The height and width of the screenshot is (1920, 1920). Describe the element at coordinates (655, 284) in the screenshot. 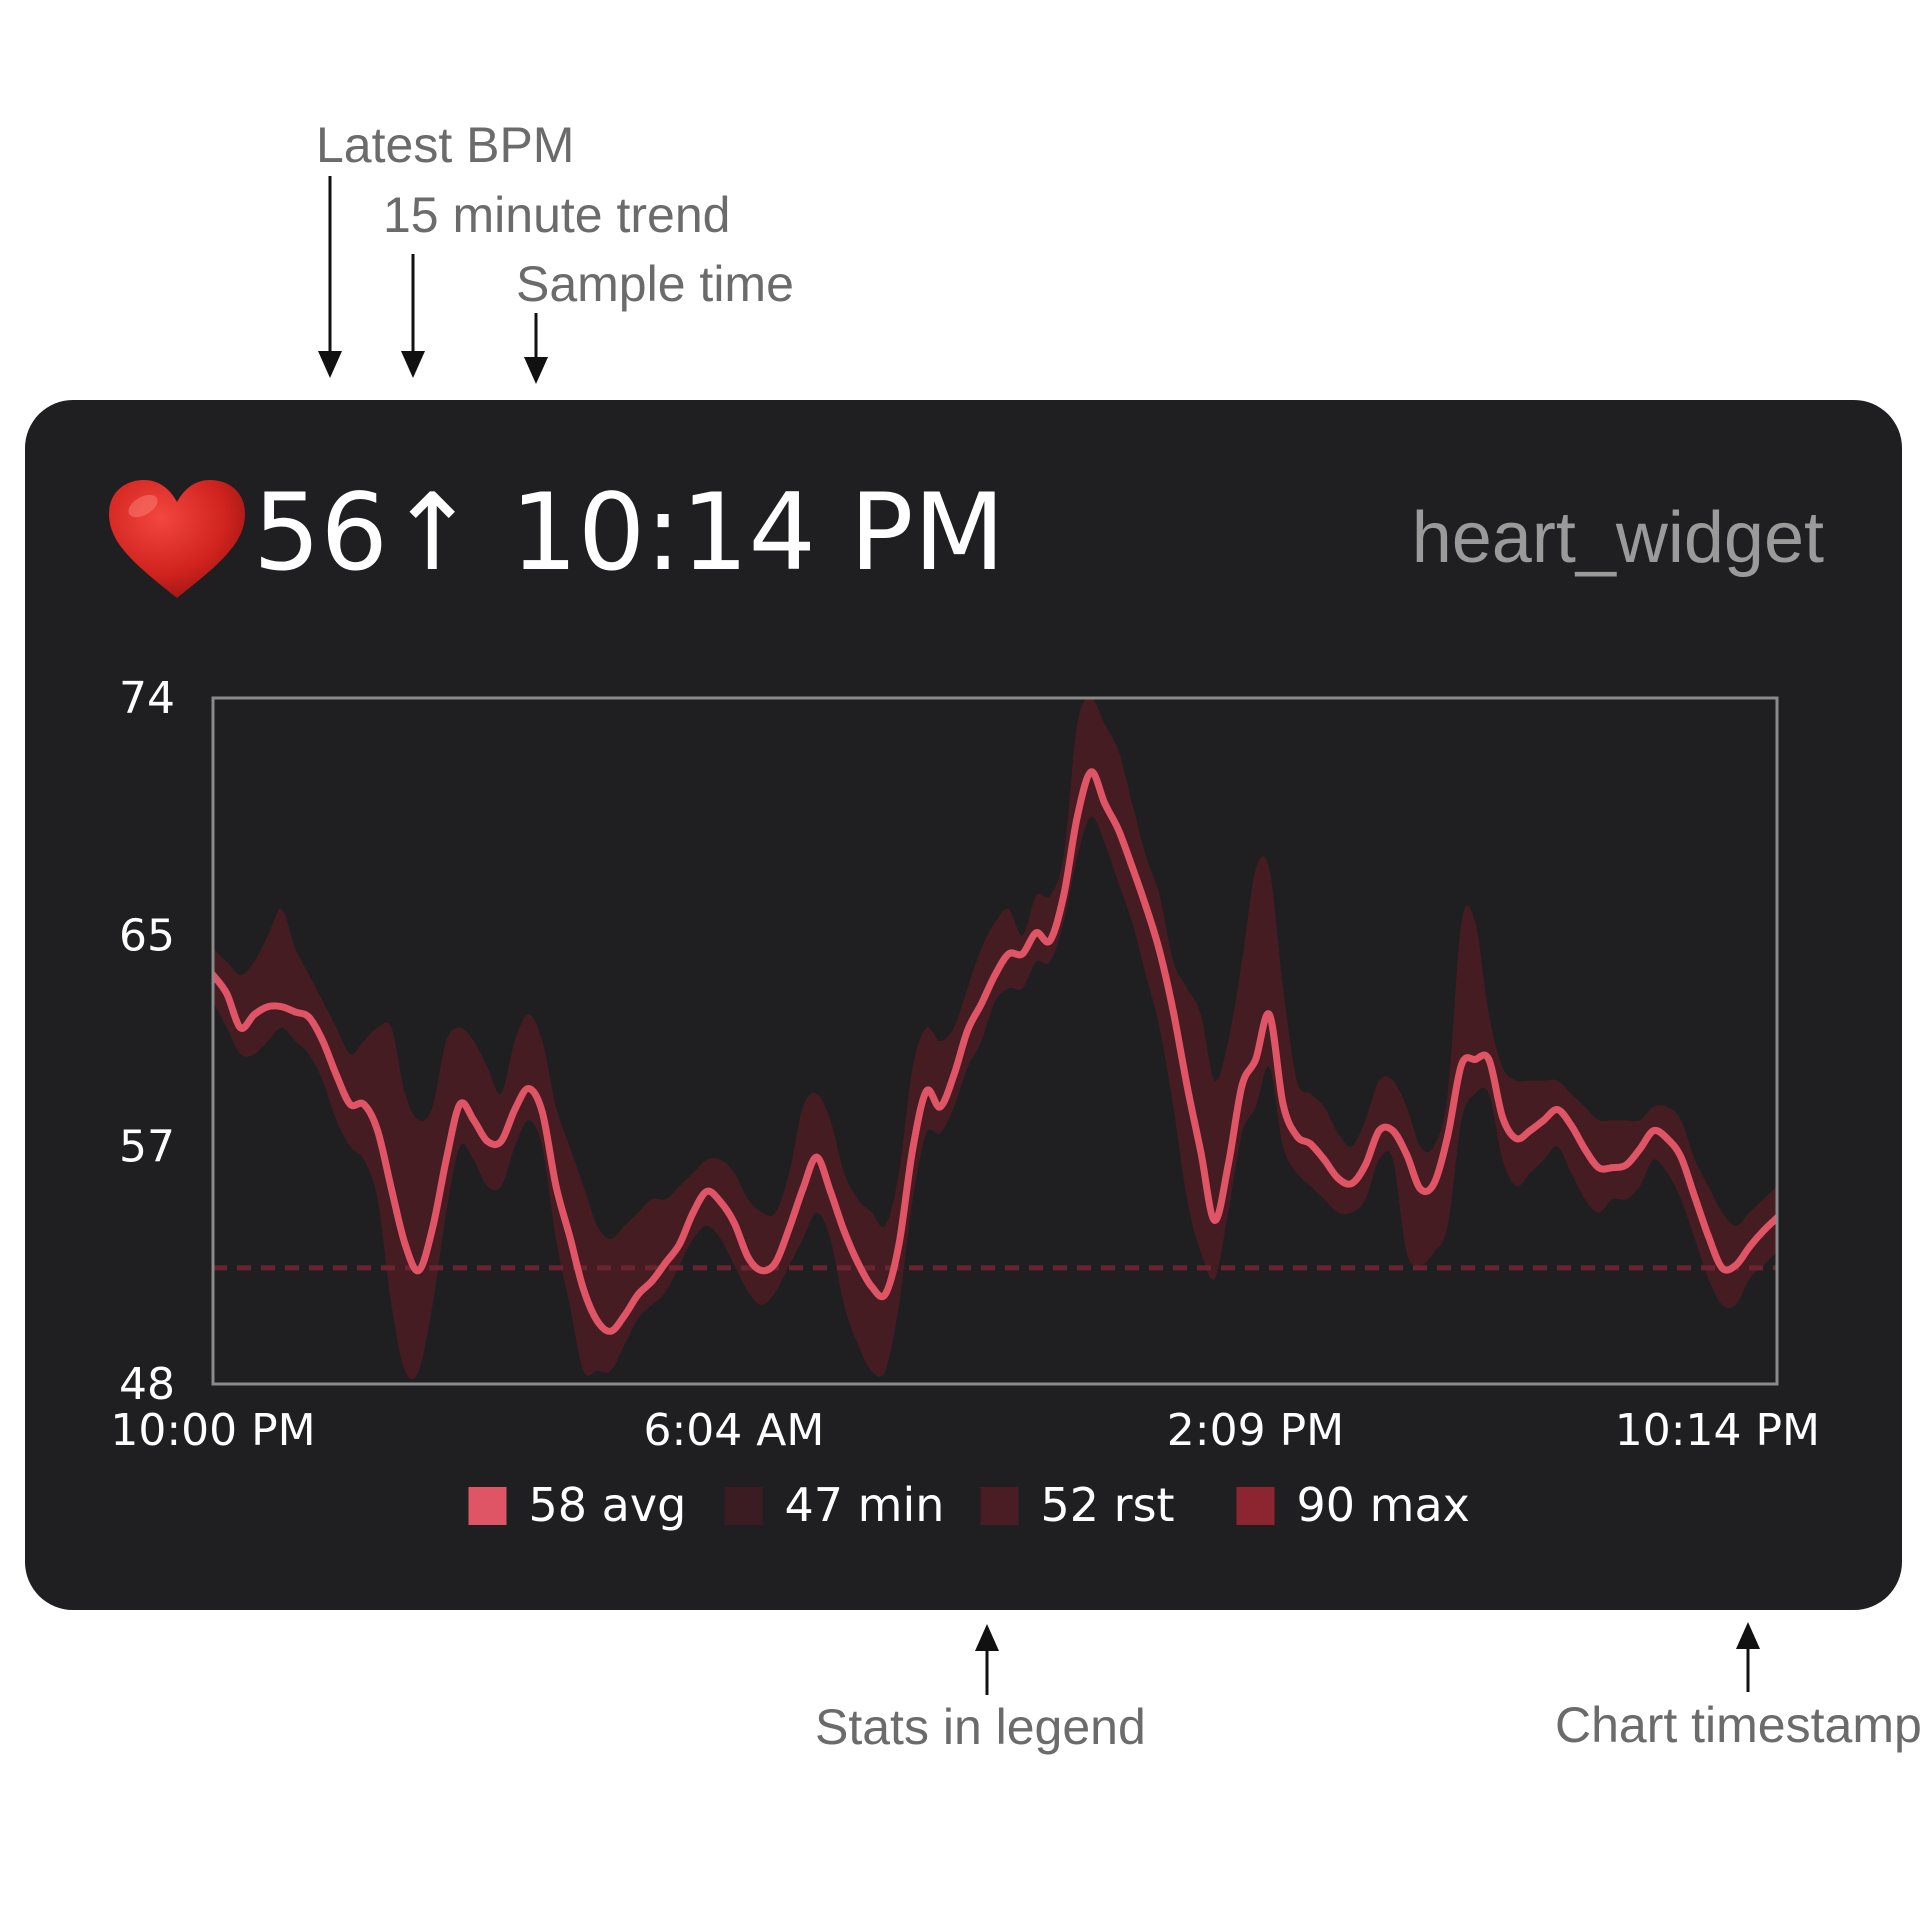

I see `annotation-sample-time: Sample time` at that location.